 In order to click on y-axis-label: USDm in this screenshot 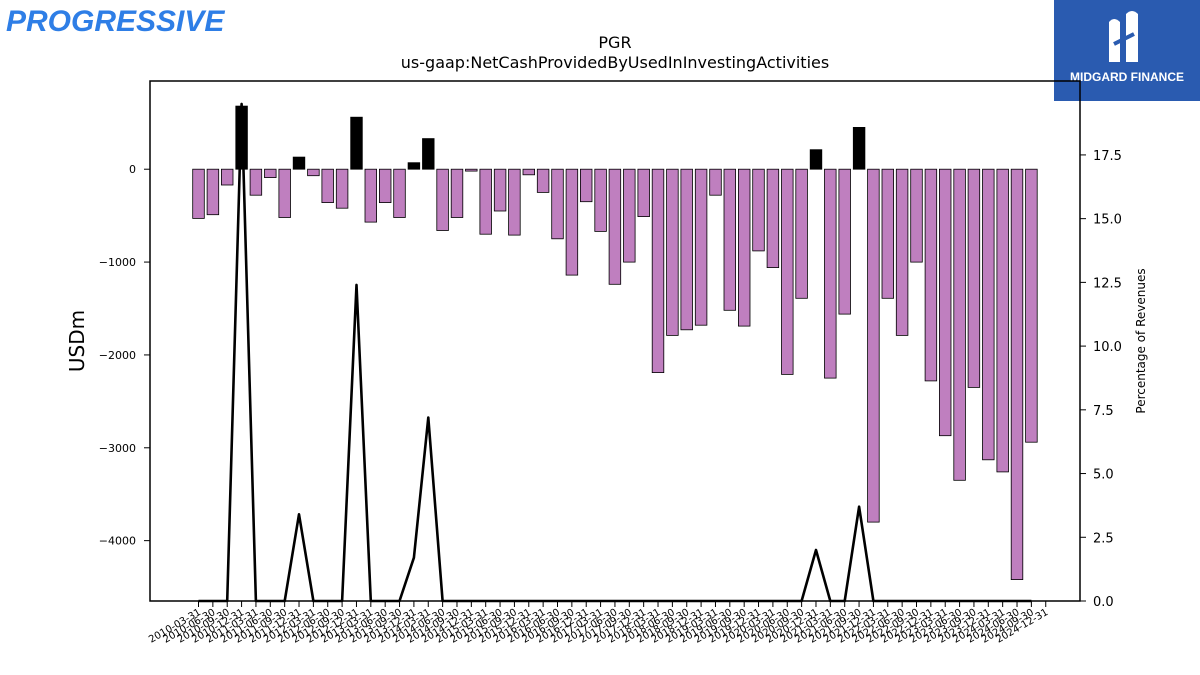, I will do `click(77, 341)`.